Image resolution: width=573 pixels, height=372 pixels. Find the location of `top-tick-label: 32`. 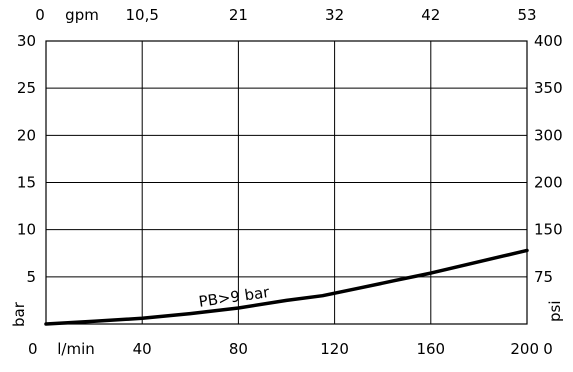

top-tick-label: 32 is located at coordinates (334, 15).